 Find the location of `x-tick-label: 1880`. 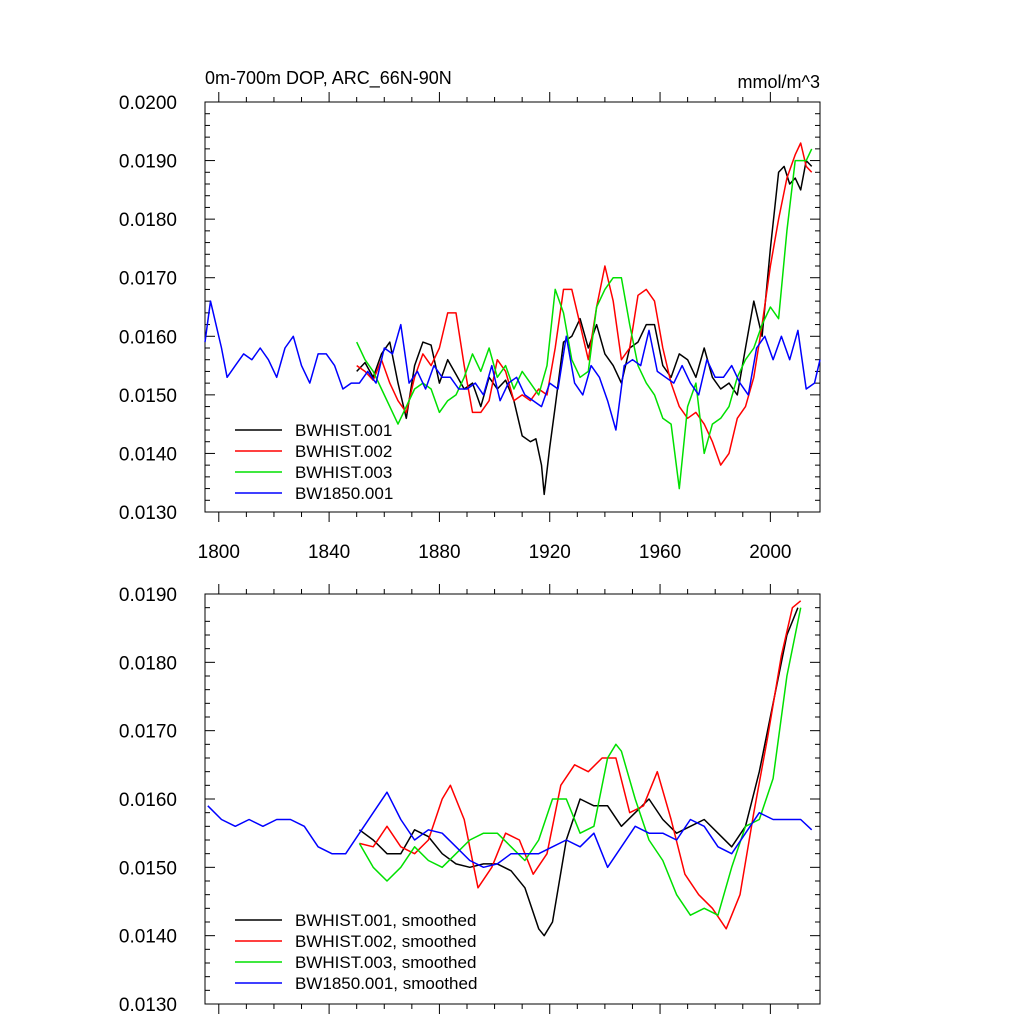

x-tick-label: 1880 is located at coordinates (439, 552).